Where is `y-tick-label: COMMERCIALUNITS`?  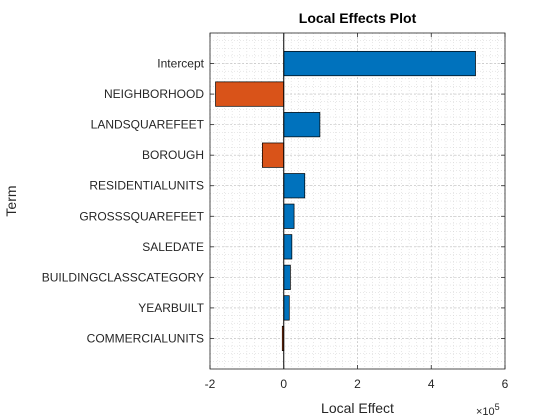
y-tick-label: COMMERCIALUNITS is located at coordinates (145, 338).